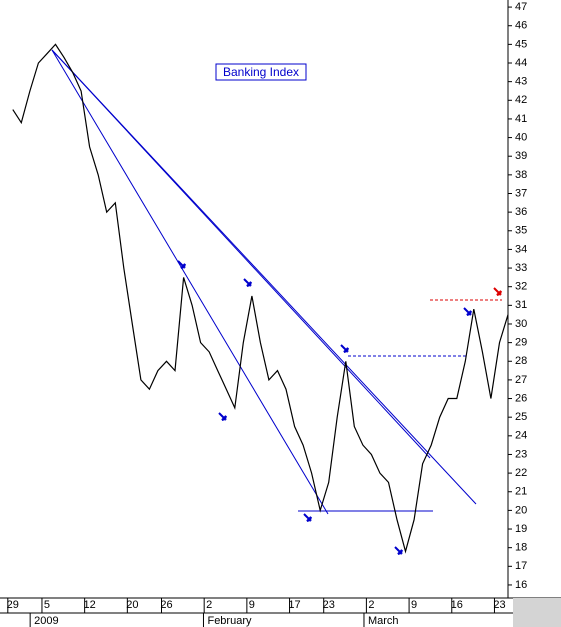  Describe the element at coordinates (521, 436) in the screenshot. I see `y-tick-label: 24` at that location.